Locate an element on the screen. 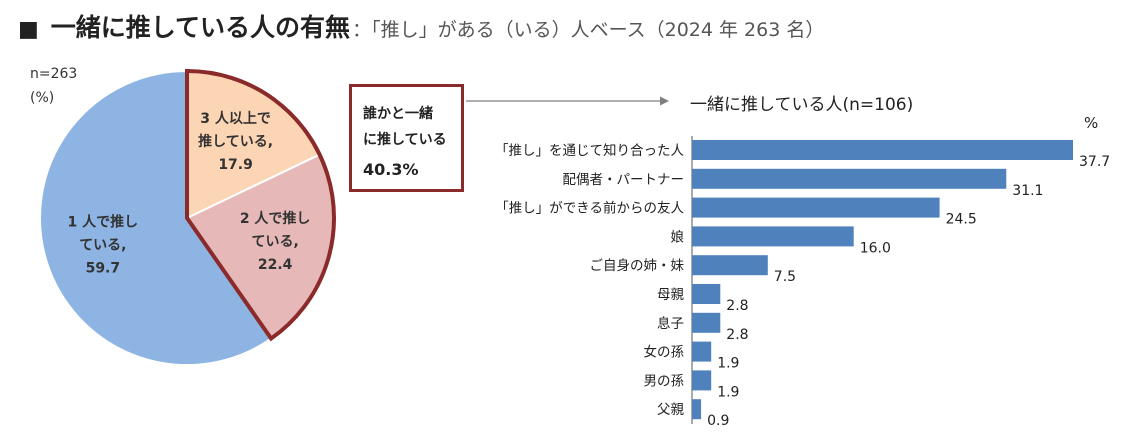 Image resolution: width=1126 pixels, height=440 pixels. pie-slice-label: 22.4 is located at coordinates (275, 265).